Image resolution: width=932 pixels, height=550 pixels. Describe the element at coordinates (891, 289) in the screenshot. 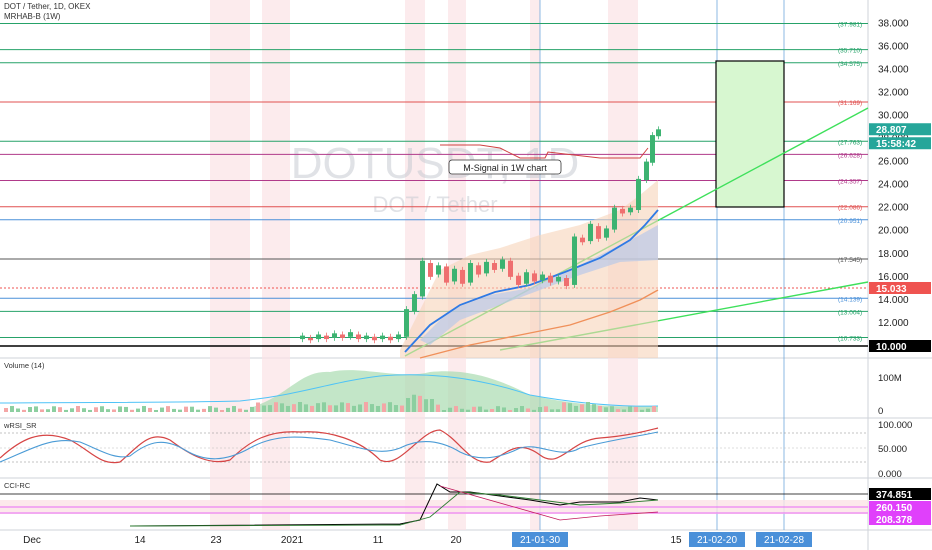

I see `price-badge-label-2: 15.033` at that location.